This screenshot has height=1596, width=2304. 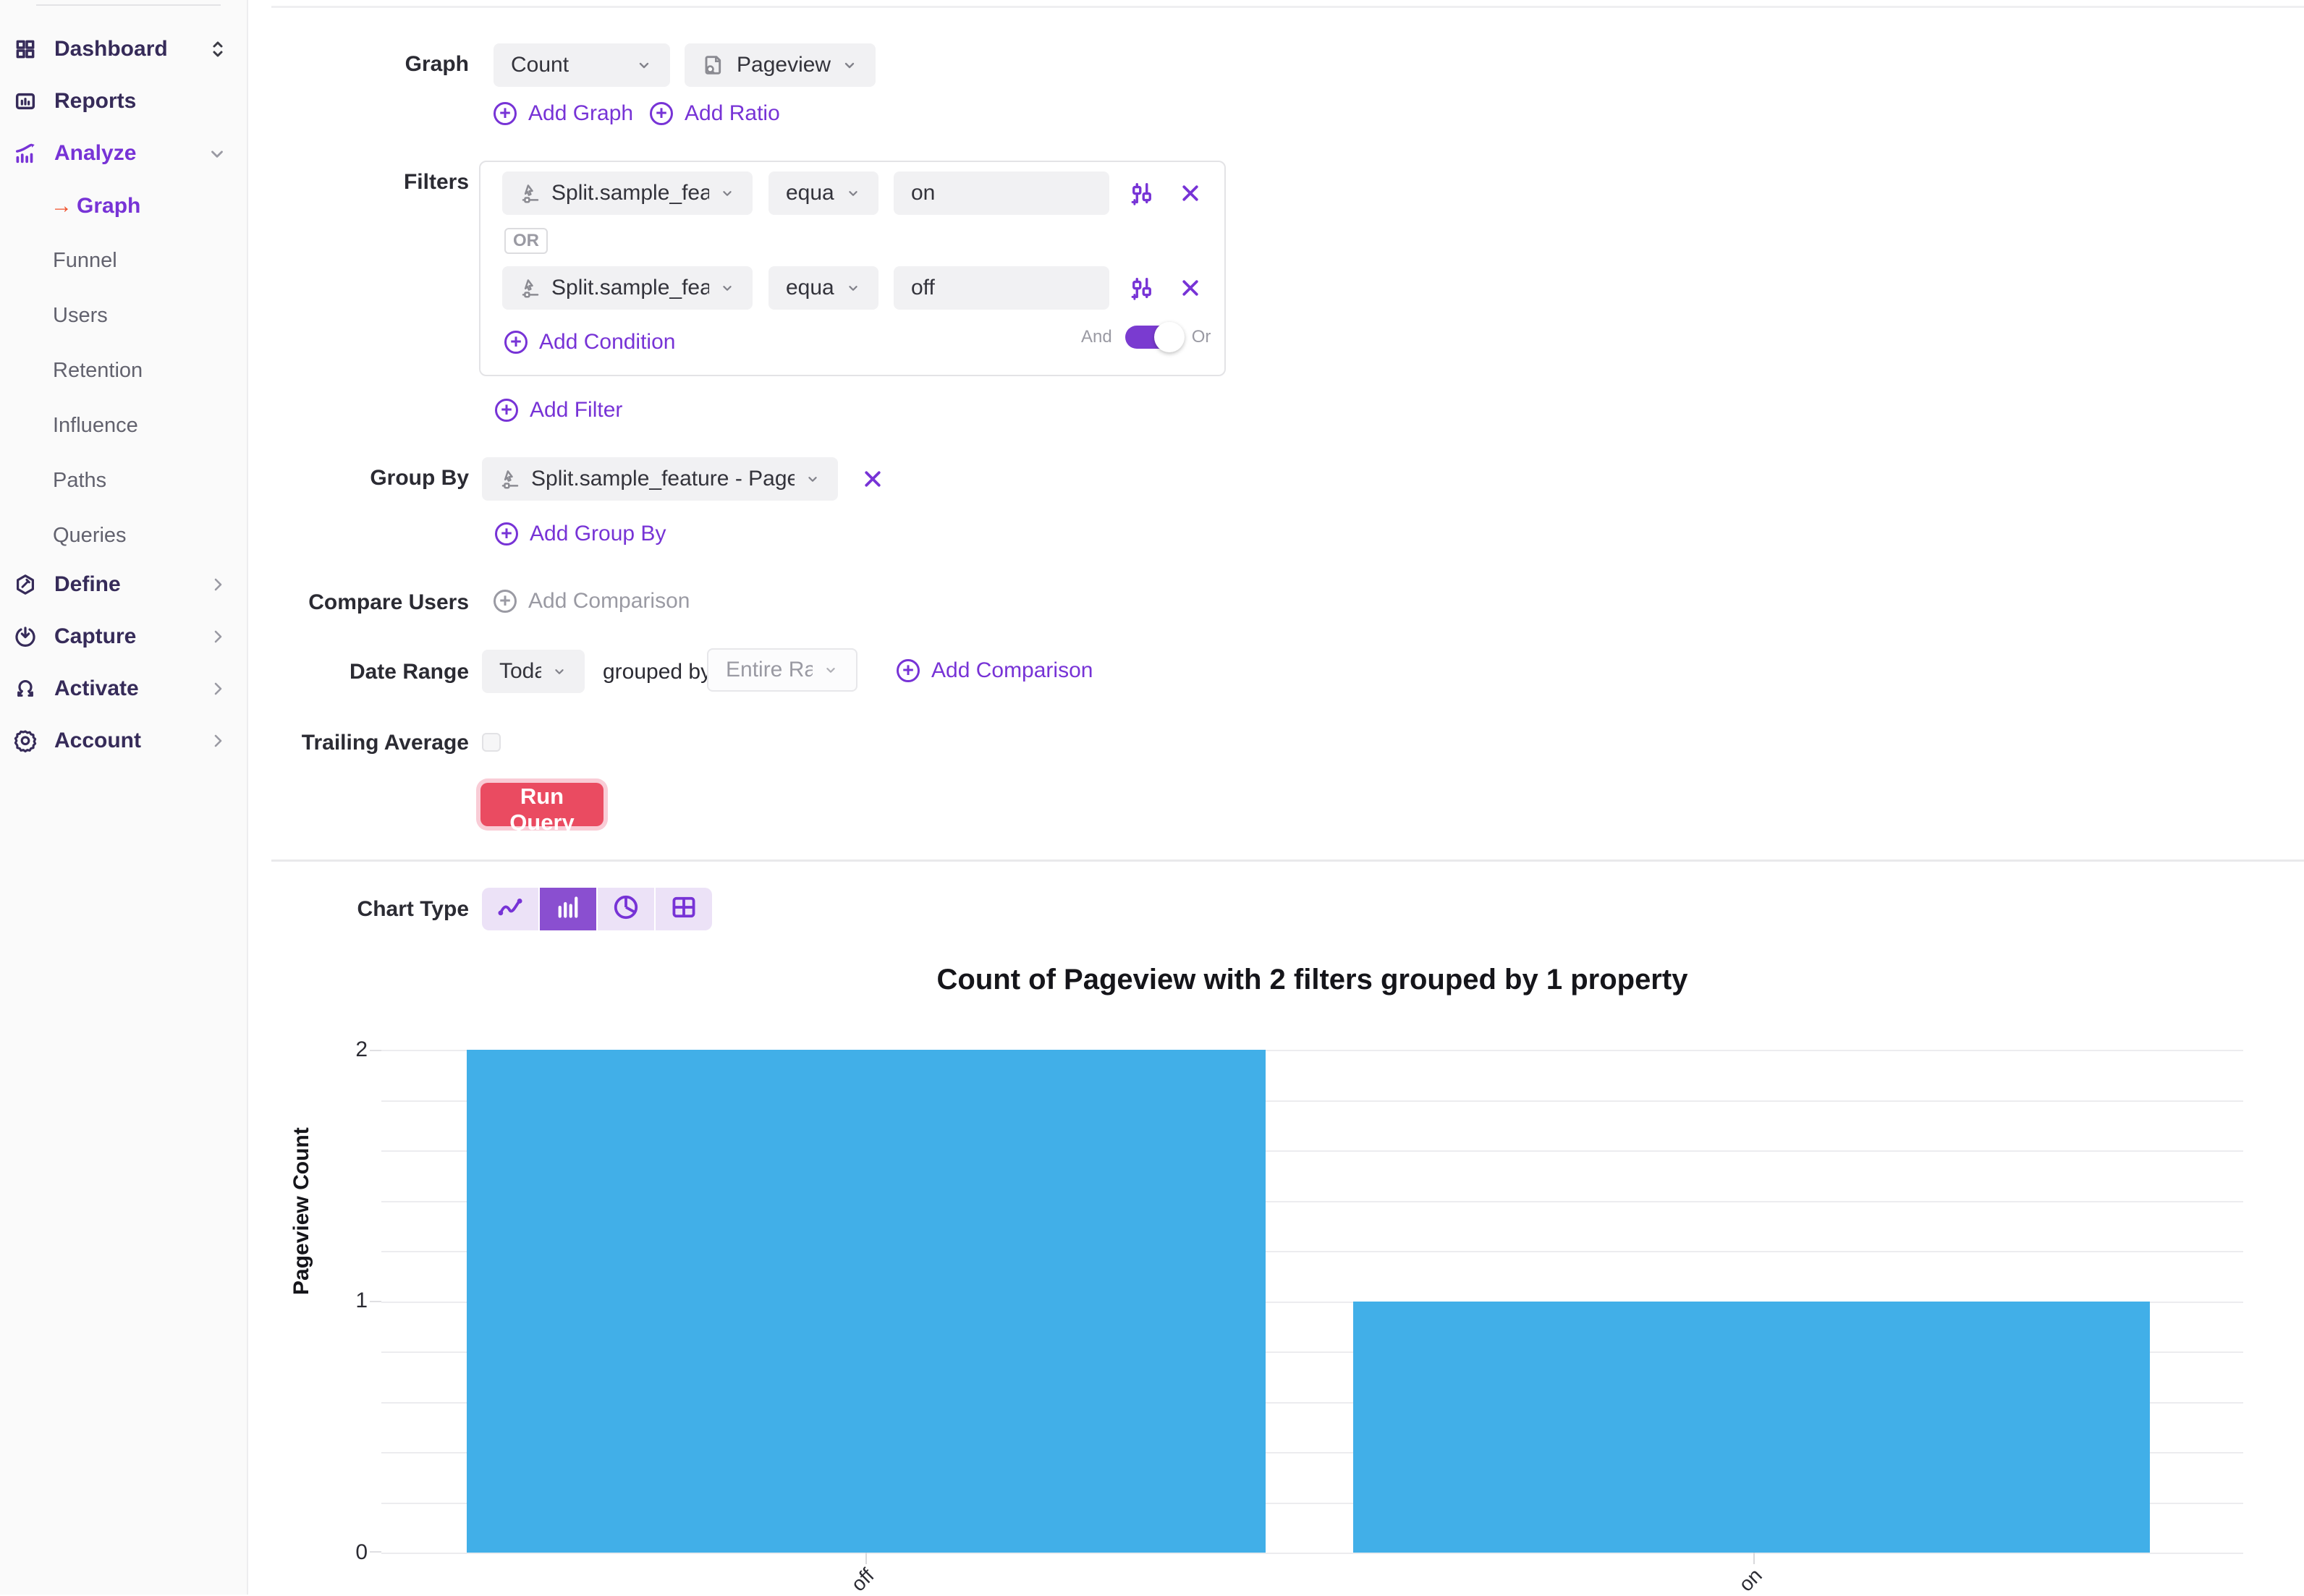 I want to click on group-by-dropdown: Split.sample_feature - Pageview, so click(x=660, y=479).